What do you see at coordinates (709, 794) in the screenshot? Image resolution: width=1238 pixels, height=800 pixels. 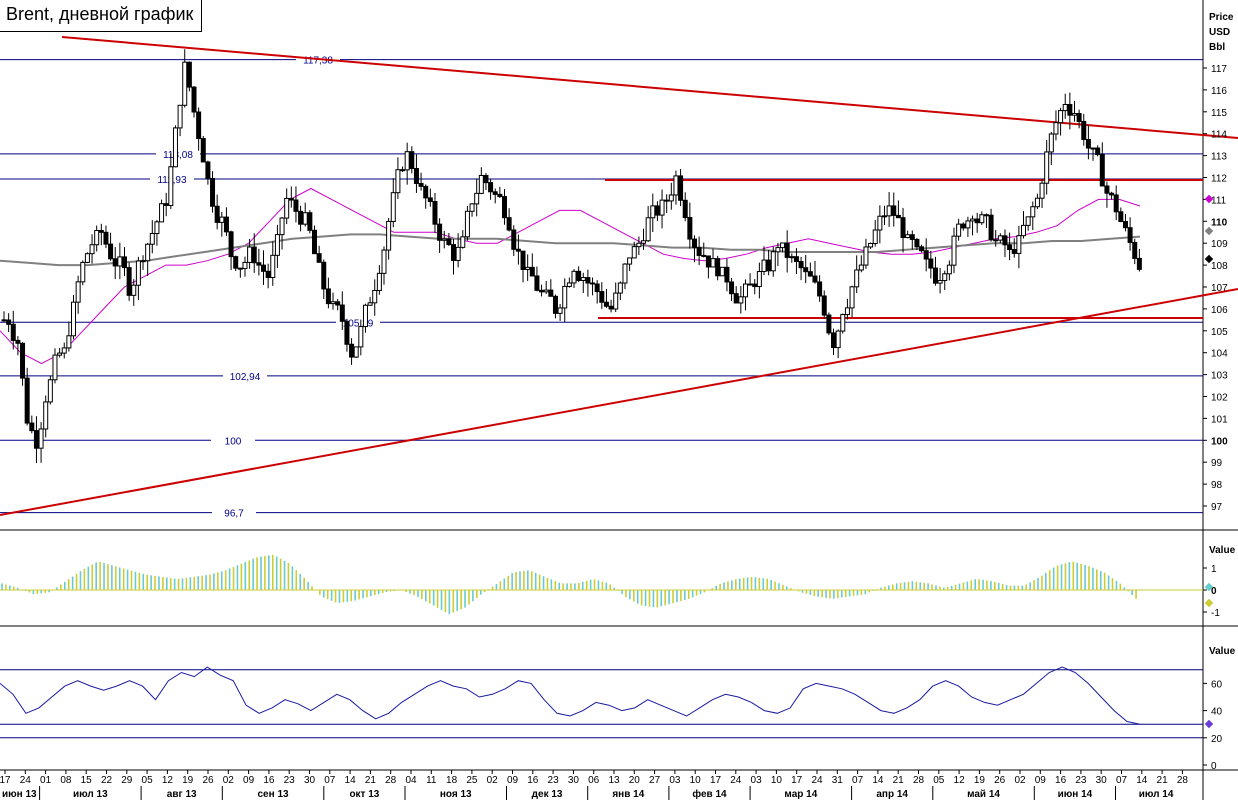 I see `month-label: фев 14` at bounding box center [709, 794].